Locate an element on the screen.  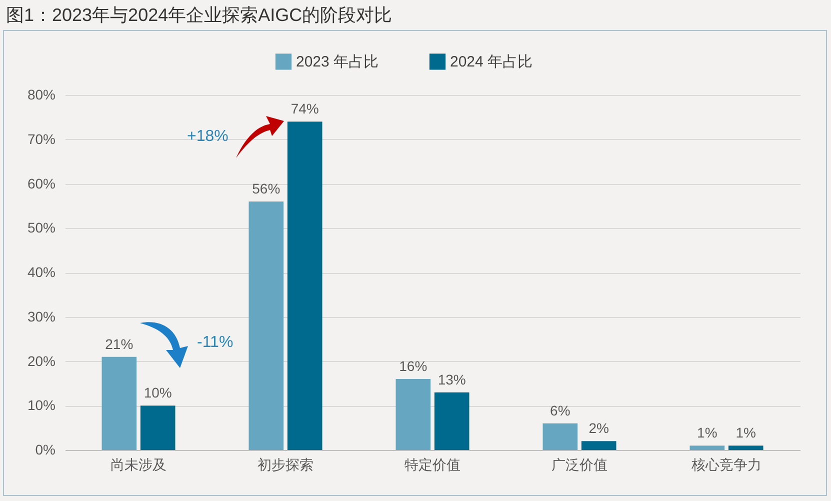
y-tick-label: 40% is located at coordinates (41, 272).